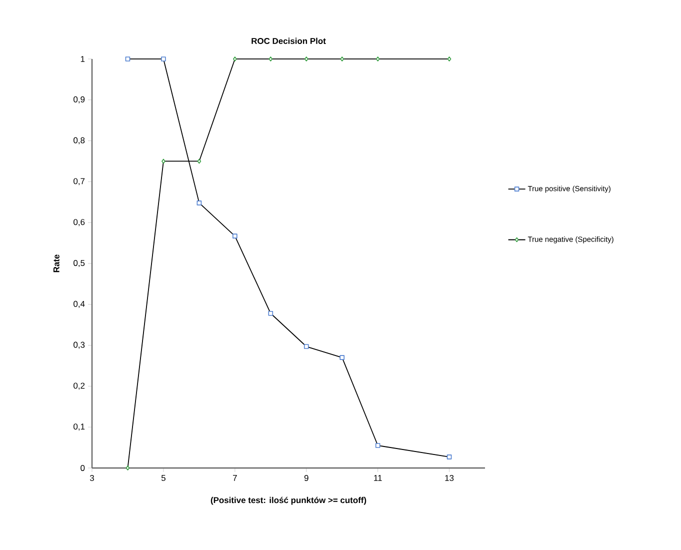  What do you see at coordinates (79, 100) in the screenshot?
I see `y-tick-label: 0,9` at bounding box center [79, 100].